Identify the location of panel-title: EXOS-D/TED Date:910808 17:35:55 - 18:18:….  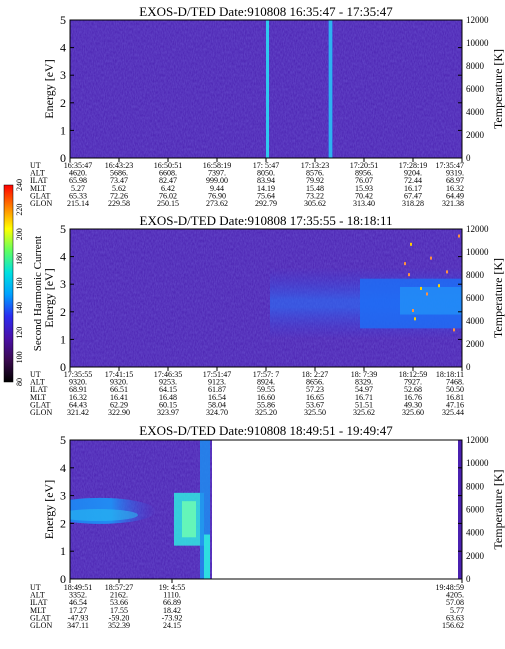
(266, 220).